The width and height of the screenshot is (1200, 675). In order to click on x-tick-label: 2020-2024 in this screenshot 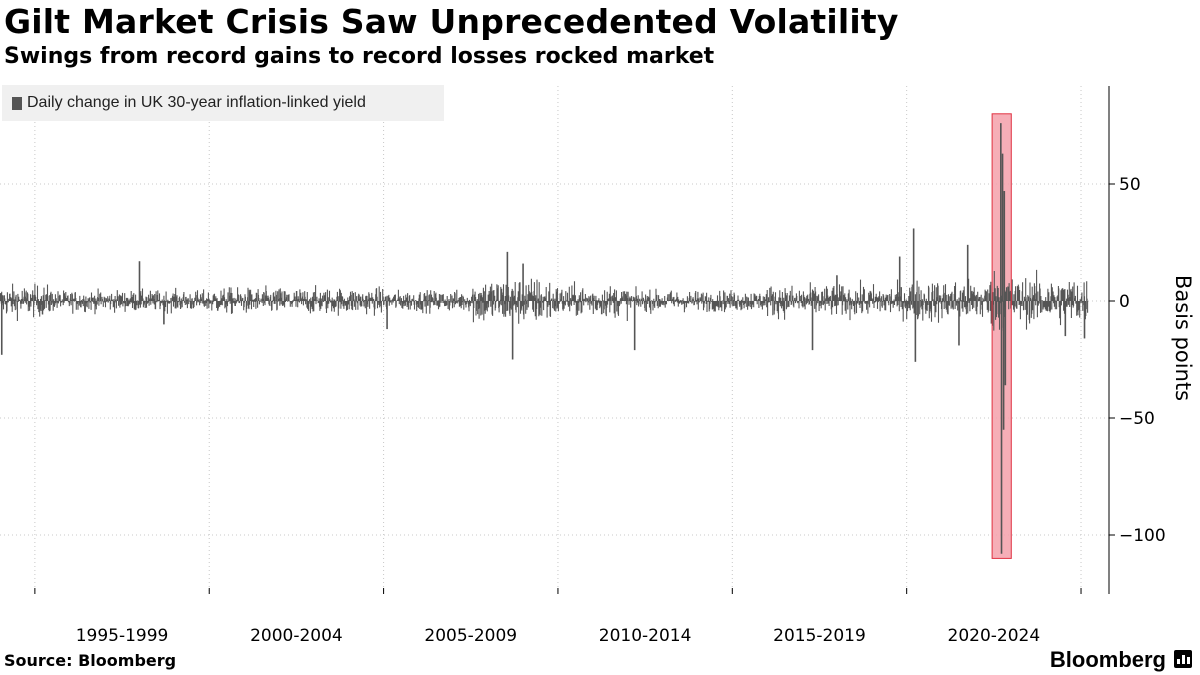, I will do `click(994, 636)`.